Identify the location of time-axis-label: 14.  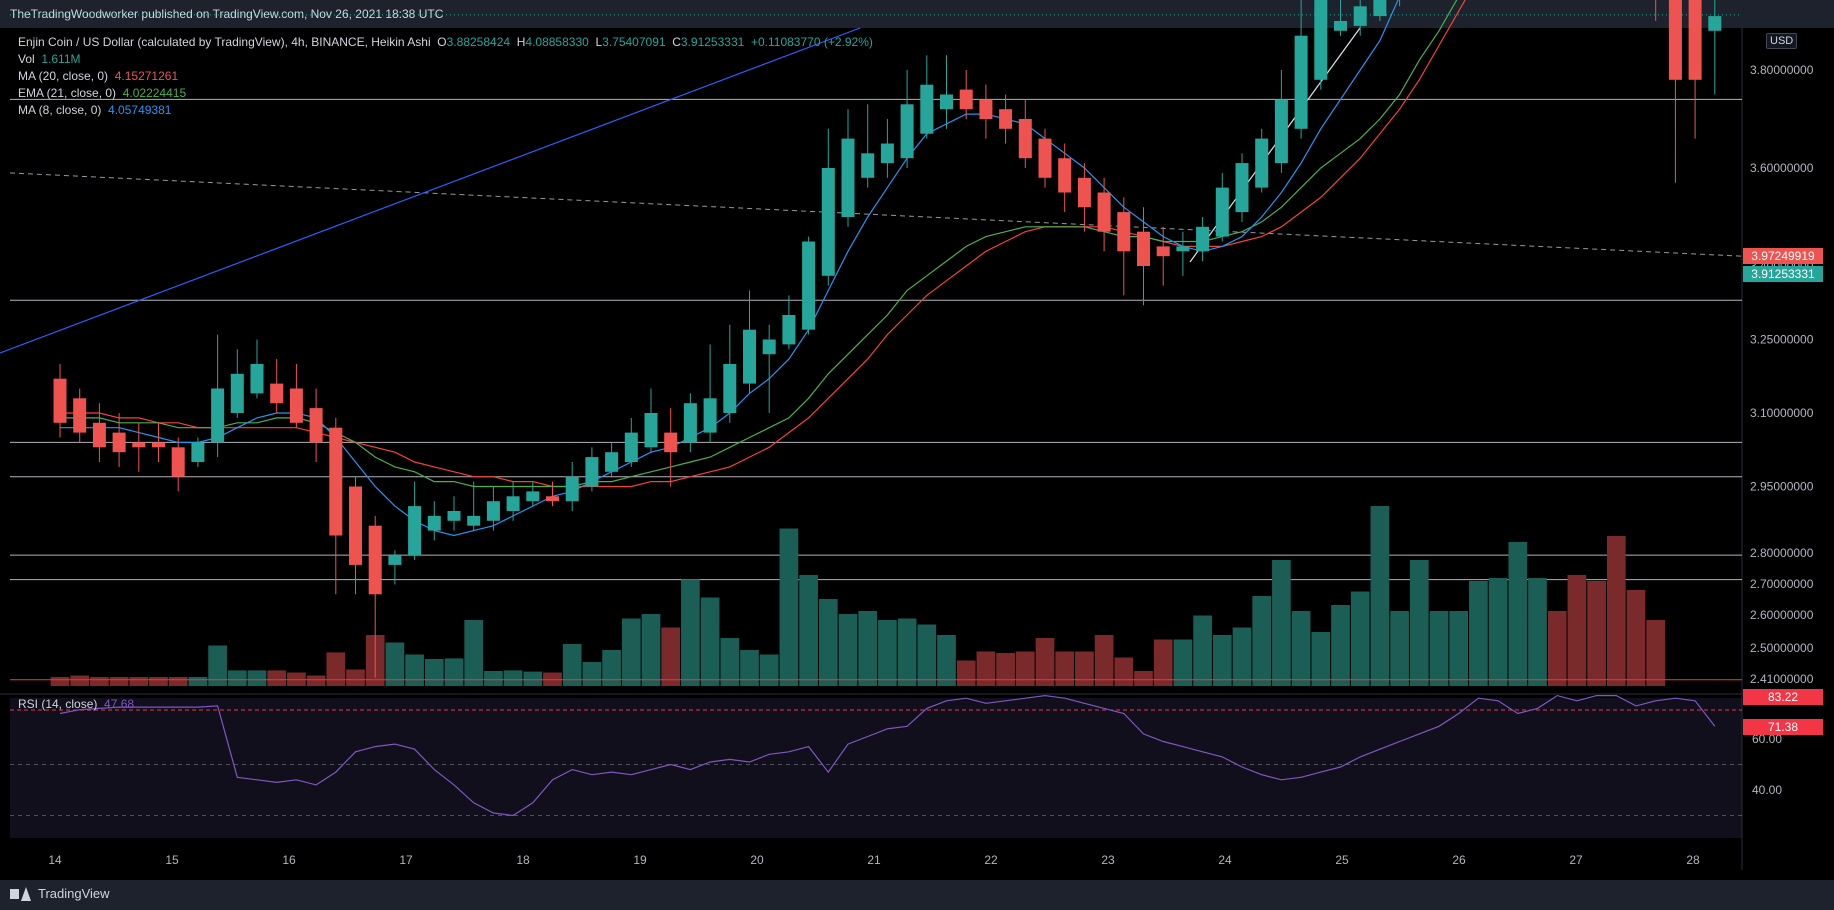
(55, 860).